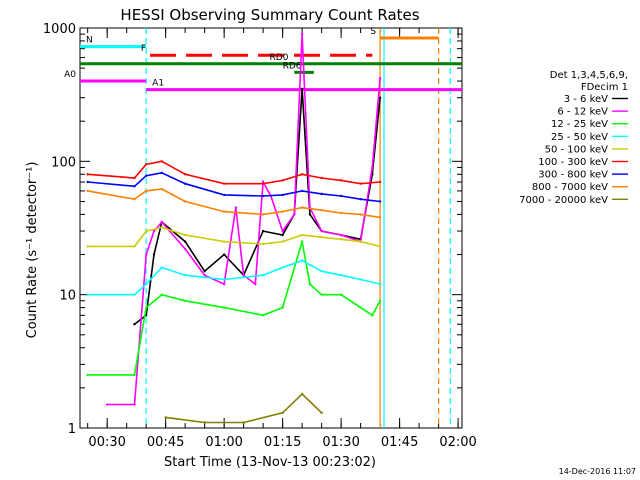 The height and width of the screenshot is (480, 640). What do you see at coordinates (373, 32) in the screenshot?
I see `flag-label-s: S` at bounding box center [373, 32].